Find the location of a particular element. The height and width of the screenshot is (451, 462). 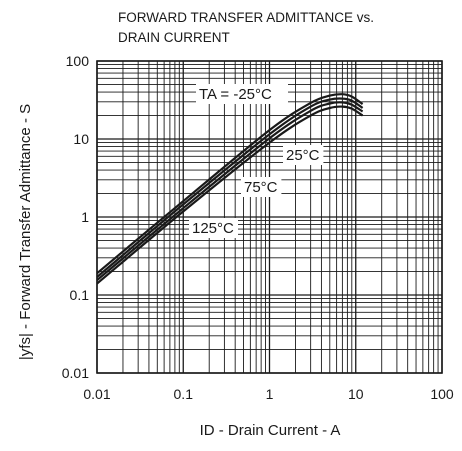

y-tick-label: 1 is located at coordinates (85, 217).